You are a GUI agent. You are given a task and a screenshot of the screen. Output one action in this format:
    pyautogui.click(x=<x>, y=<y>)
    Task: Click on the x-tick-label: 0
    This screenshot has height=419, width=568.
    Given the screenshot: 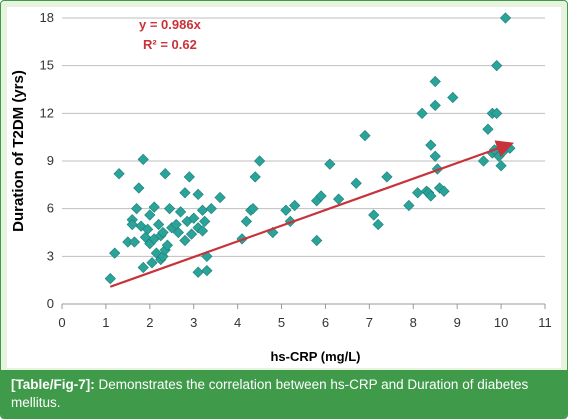 What is the action you would take?
    pyautogui.click(x=61, y=322)
    